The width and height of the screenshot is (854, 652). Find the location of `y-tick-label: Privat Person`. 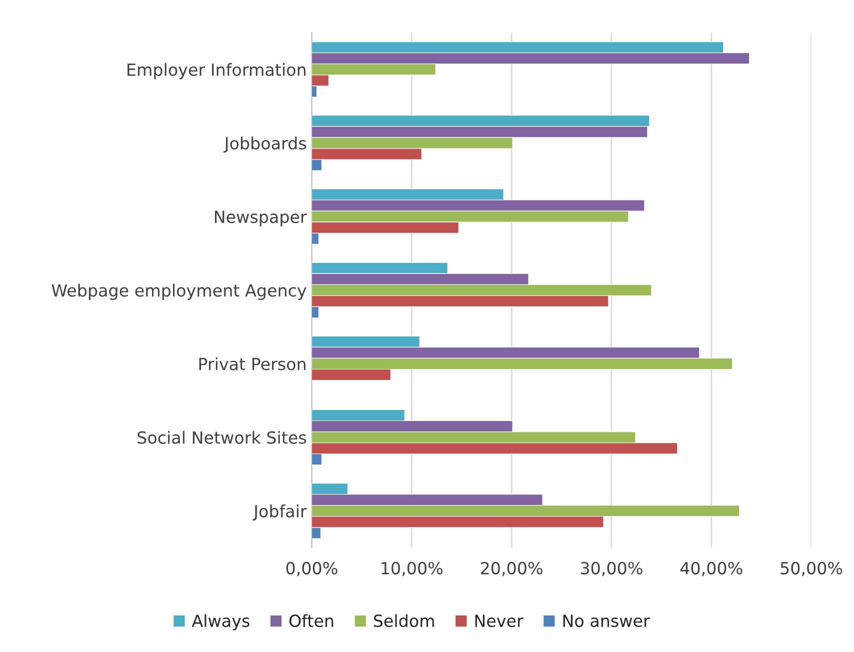

y-tick-label: Privat Person is located at coordinates (252, 363).